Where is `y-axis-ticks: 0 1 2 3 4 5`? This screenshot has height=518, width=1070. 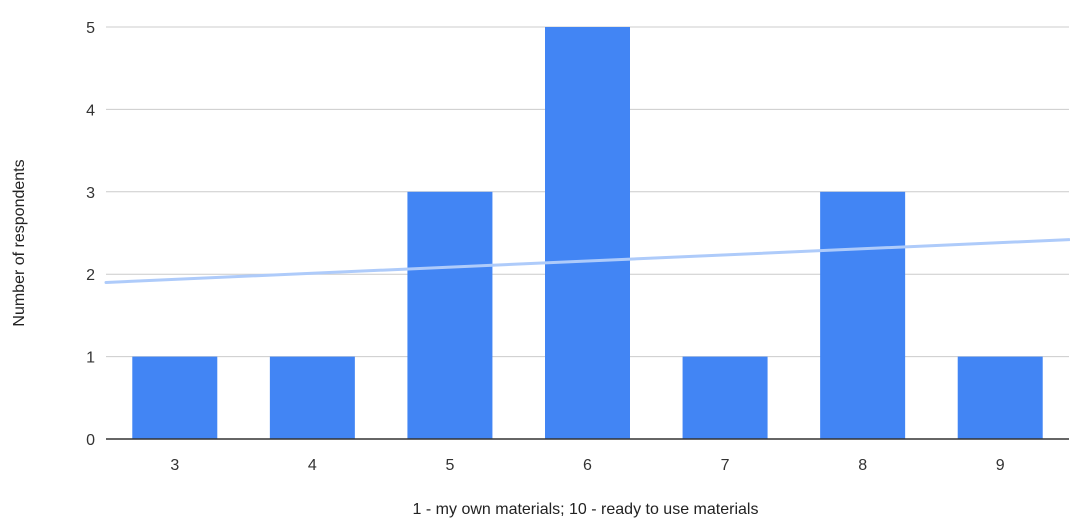 y-axis-ticks: 0 1 2 3 4 5 is located at coordinates (90, 234).